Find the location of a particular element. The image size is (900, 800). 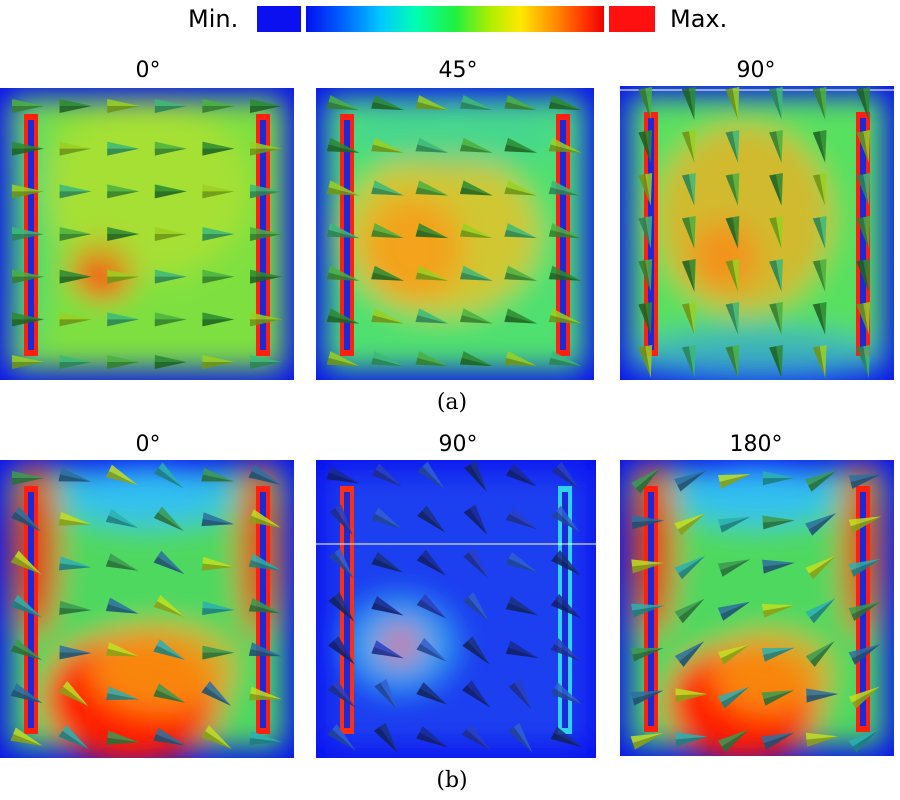

panel-b3-title: 180° is located at coordinates (756, 444).